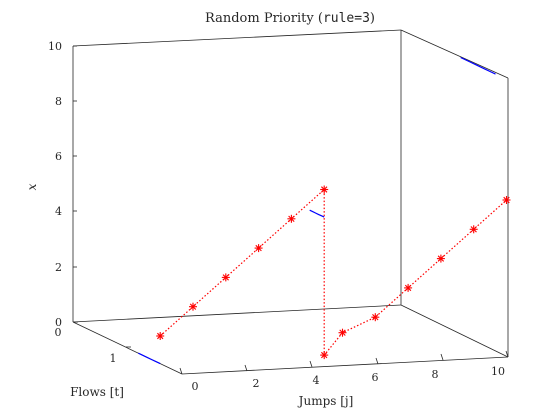 This screenshot has width=560, height=420. What do you see at coordinates (346, 18) in the screenshot?
I see `chart-title-code: rule=3` at bounding box center [346, 18].